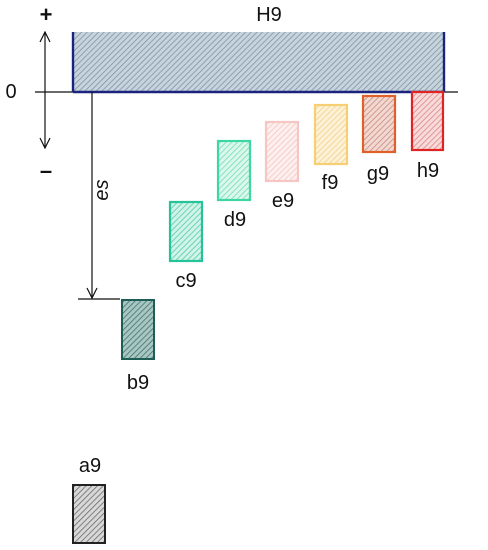 The image size is (488, 550). What do you see at coordinates (379, 124) in the screenshot?
I see `shaft-zone-g9` at bounding box center [379, 124].